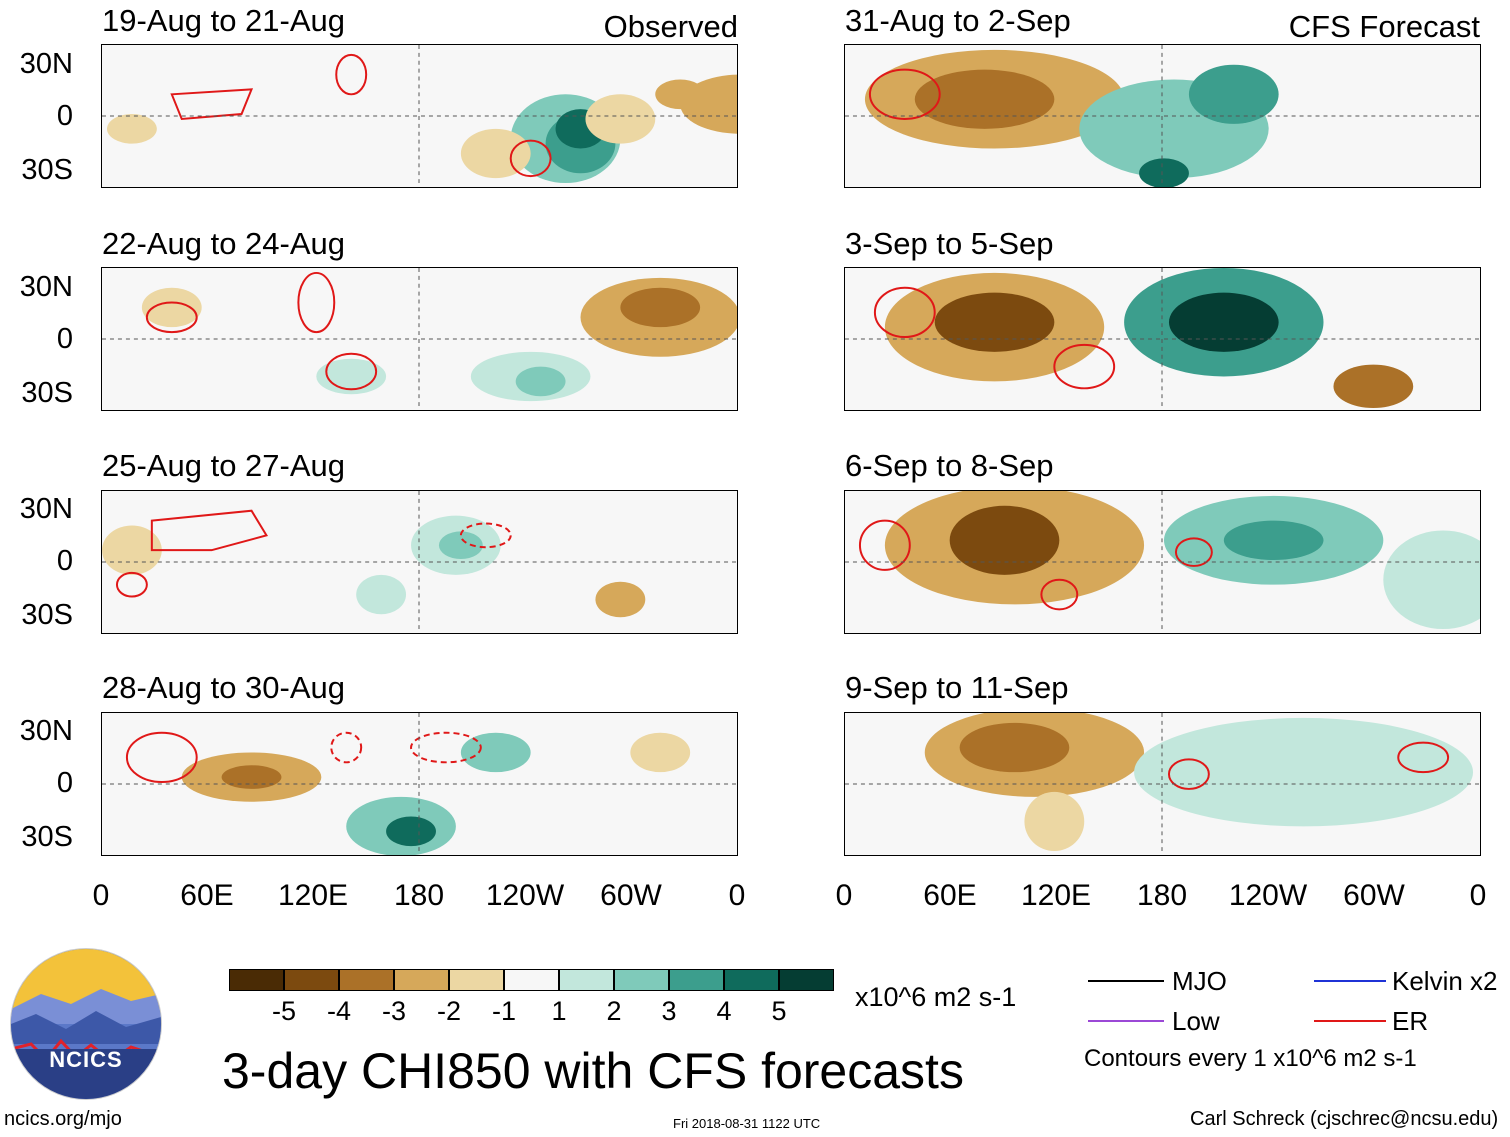 This screenshot has height=1137, width=1510. What do you see at coordinates (669, 1011) in the screenshot?
I see `colorbar-label: 3` at bounding box center [669, 1011].